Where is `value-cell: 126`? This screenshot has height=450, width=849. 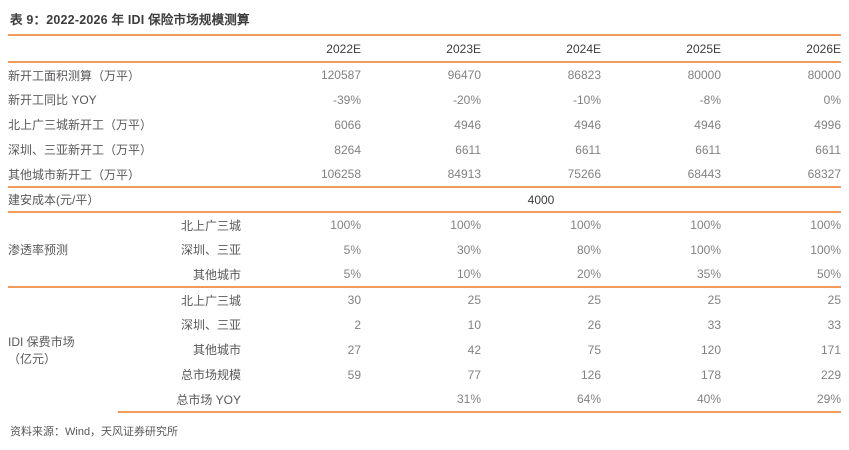
value-cell: 126 is located at coordinates (590, 374).